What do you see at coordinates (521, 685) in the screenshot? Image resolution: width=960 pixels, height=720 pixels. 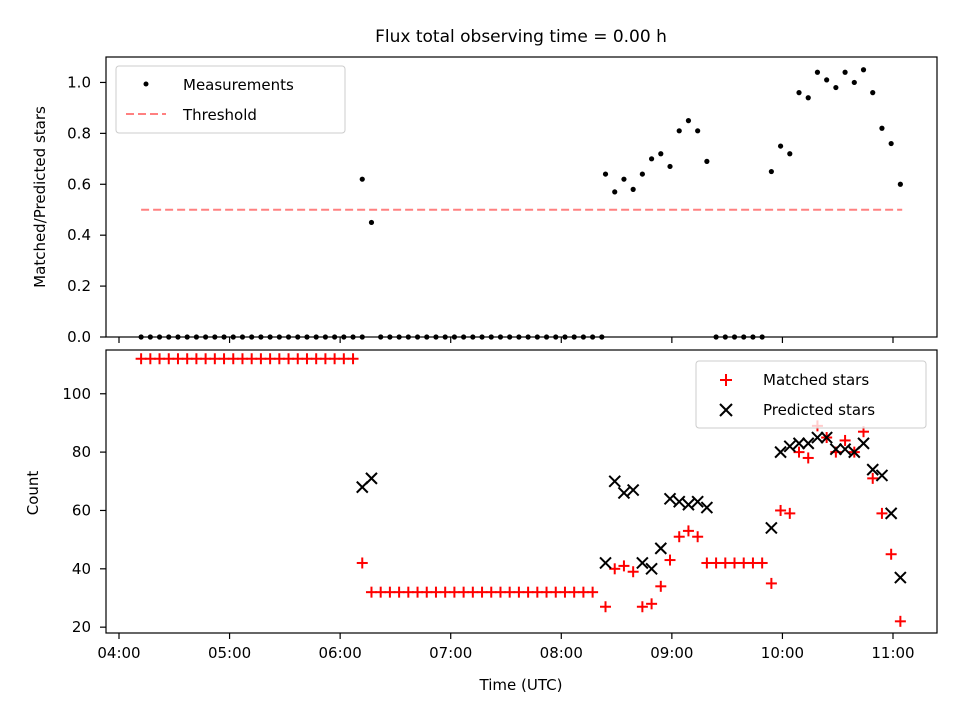 I see `x-axis-label: Time (UTC)` at bounding box center [521, 685].